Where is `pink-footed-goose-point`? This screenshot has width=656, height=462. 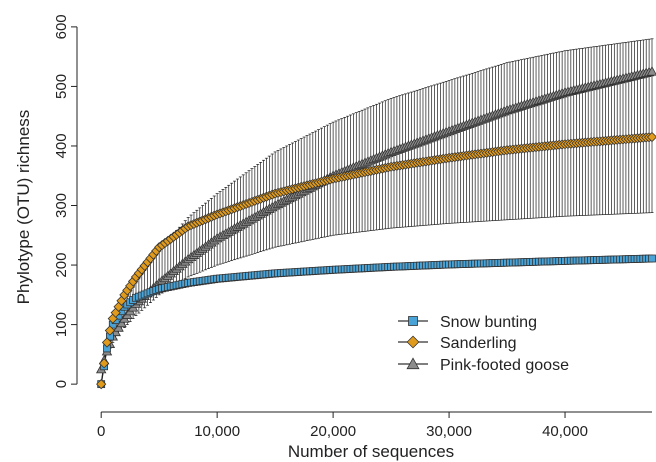
pink-footed-goose-point is located at coordinates (651, 71).